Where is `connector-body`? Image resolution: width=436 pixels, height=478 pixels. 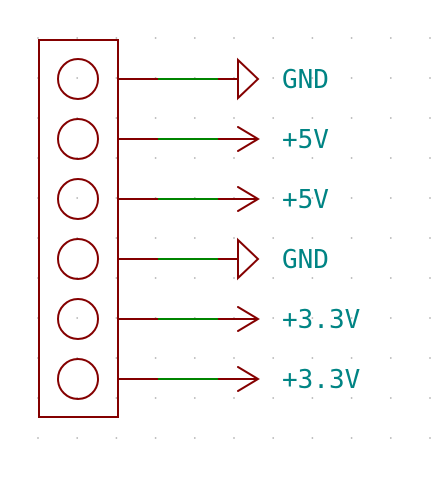
connector-body is located at coordinates (78, 228).